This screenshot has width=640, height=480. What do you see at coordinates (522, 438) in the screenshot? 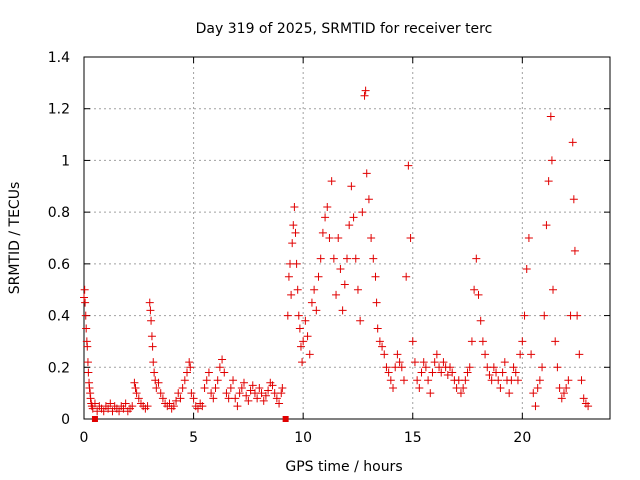
I see `x-tick-label: 20` at bounding box center [522, 438].